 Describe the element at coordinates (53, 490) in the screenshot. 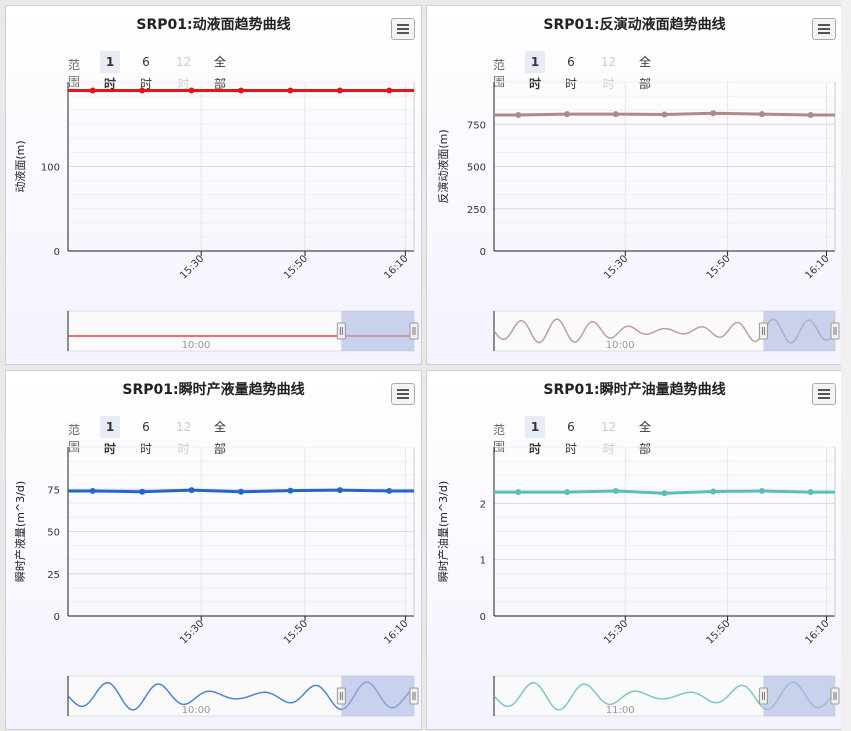

I see `y-tick-label: 75` at that location.